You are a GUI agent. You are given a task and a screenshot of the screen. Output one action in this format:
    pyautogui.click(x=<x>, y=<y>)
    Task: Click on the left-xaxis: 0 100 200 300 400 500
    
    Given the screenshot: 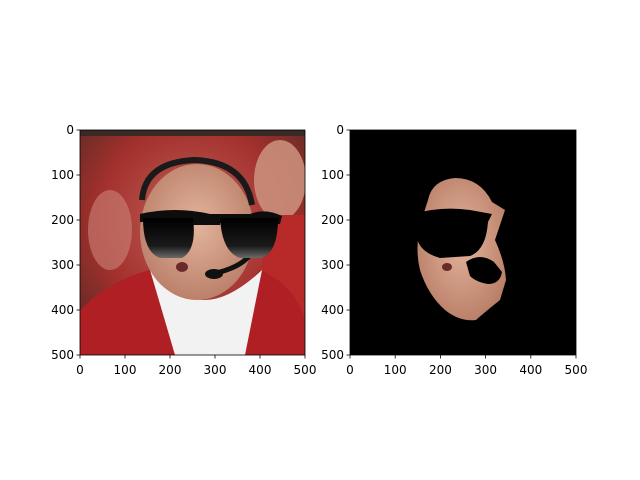 What is the action you would take?
    pyautogui.click(x=196, y=366)
    